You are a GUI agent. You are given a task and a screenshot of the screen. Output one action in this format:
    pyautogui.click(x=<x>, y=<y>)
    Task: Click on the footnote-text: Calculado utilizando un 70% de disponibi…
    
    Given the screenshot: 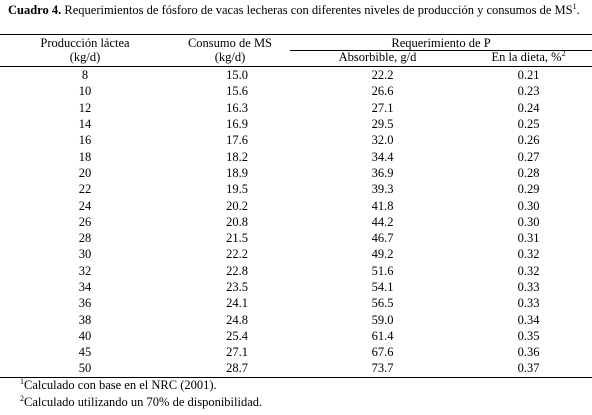 What is the action you would take?
    pyautogui.click(x=143, y=402)
    